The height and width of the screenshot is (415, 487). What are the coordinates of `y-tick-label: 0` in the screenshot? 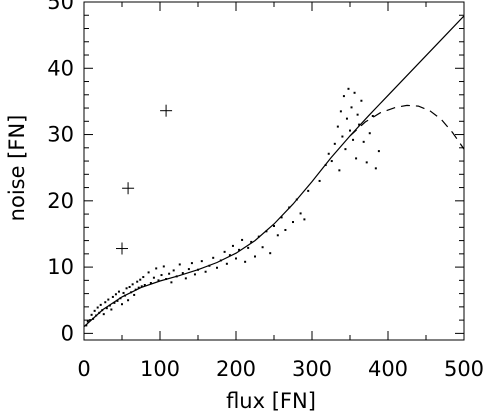 It's located at (67, 333).